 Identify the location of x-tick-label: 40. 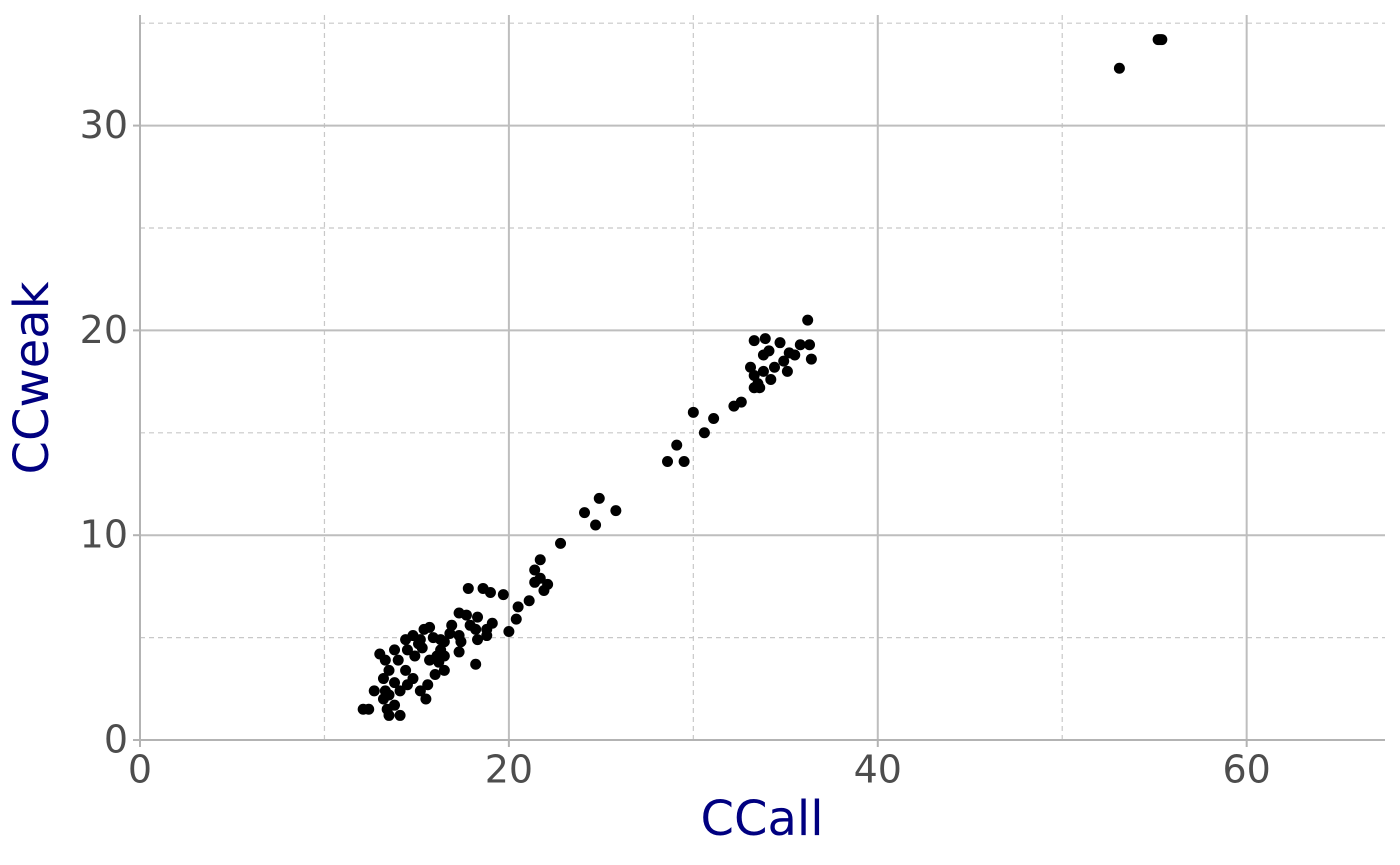
(878, 770).